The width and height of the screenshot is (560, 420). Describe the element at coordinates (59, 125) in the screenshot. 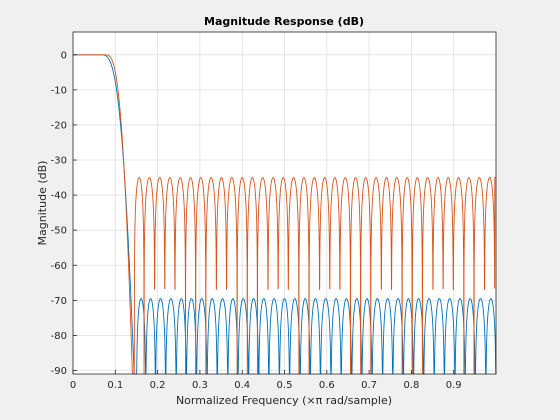

I see `y-tick-label: -20` at that location.